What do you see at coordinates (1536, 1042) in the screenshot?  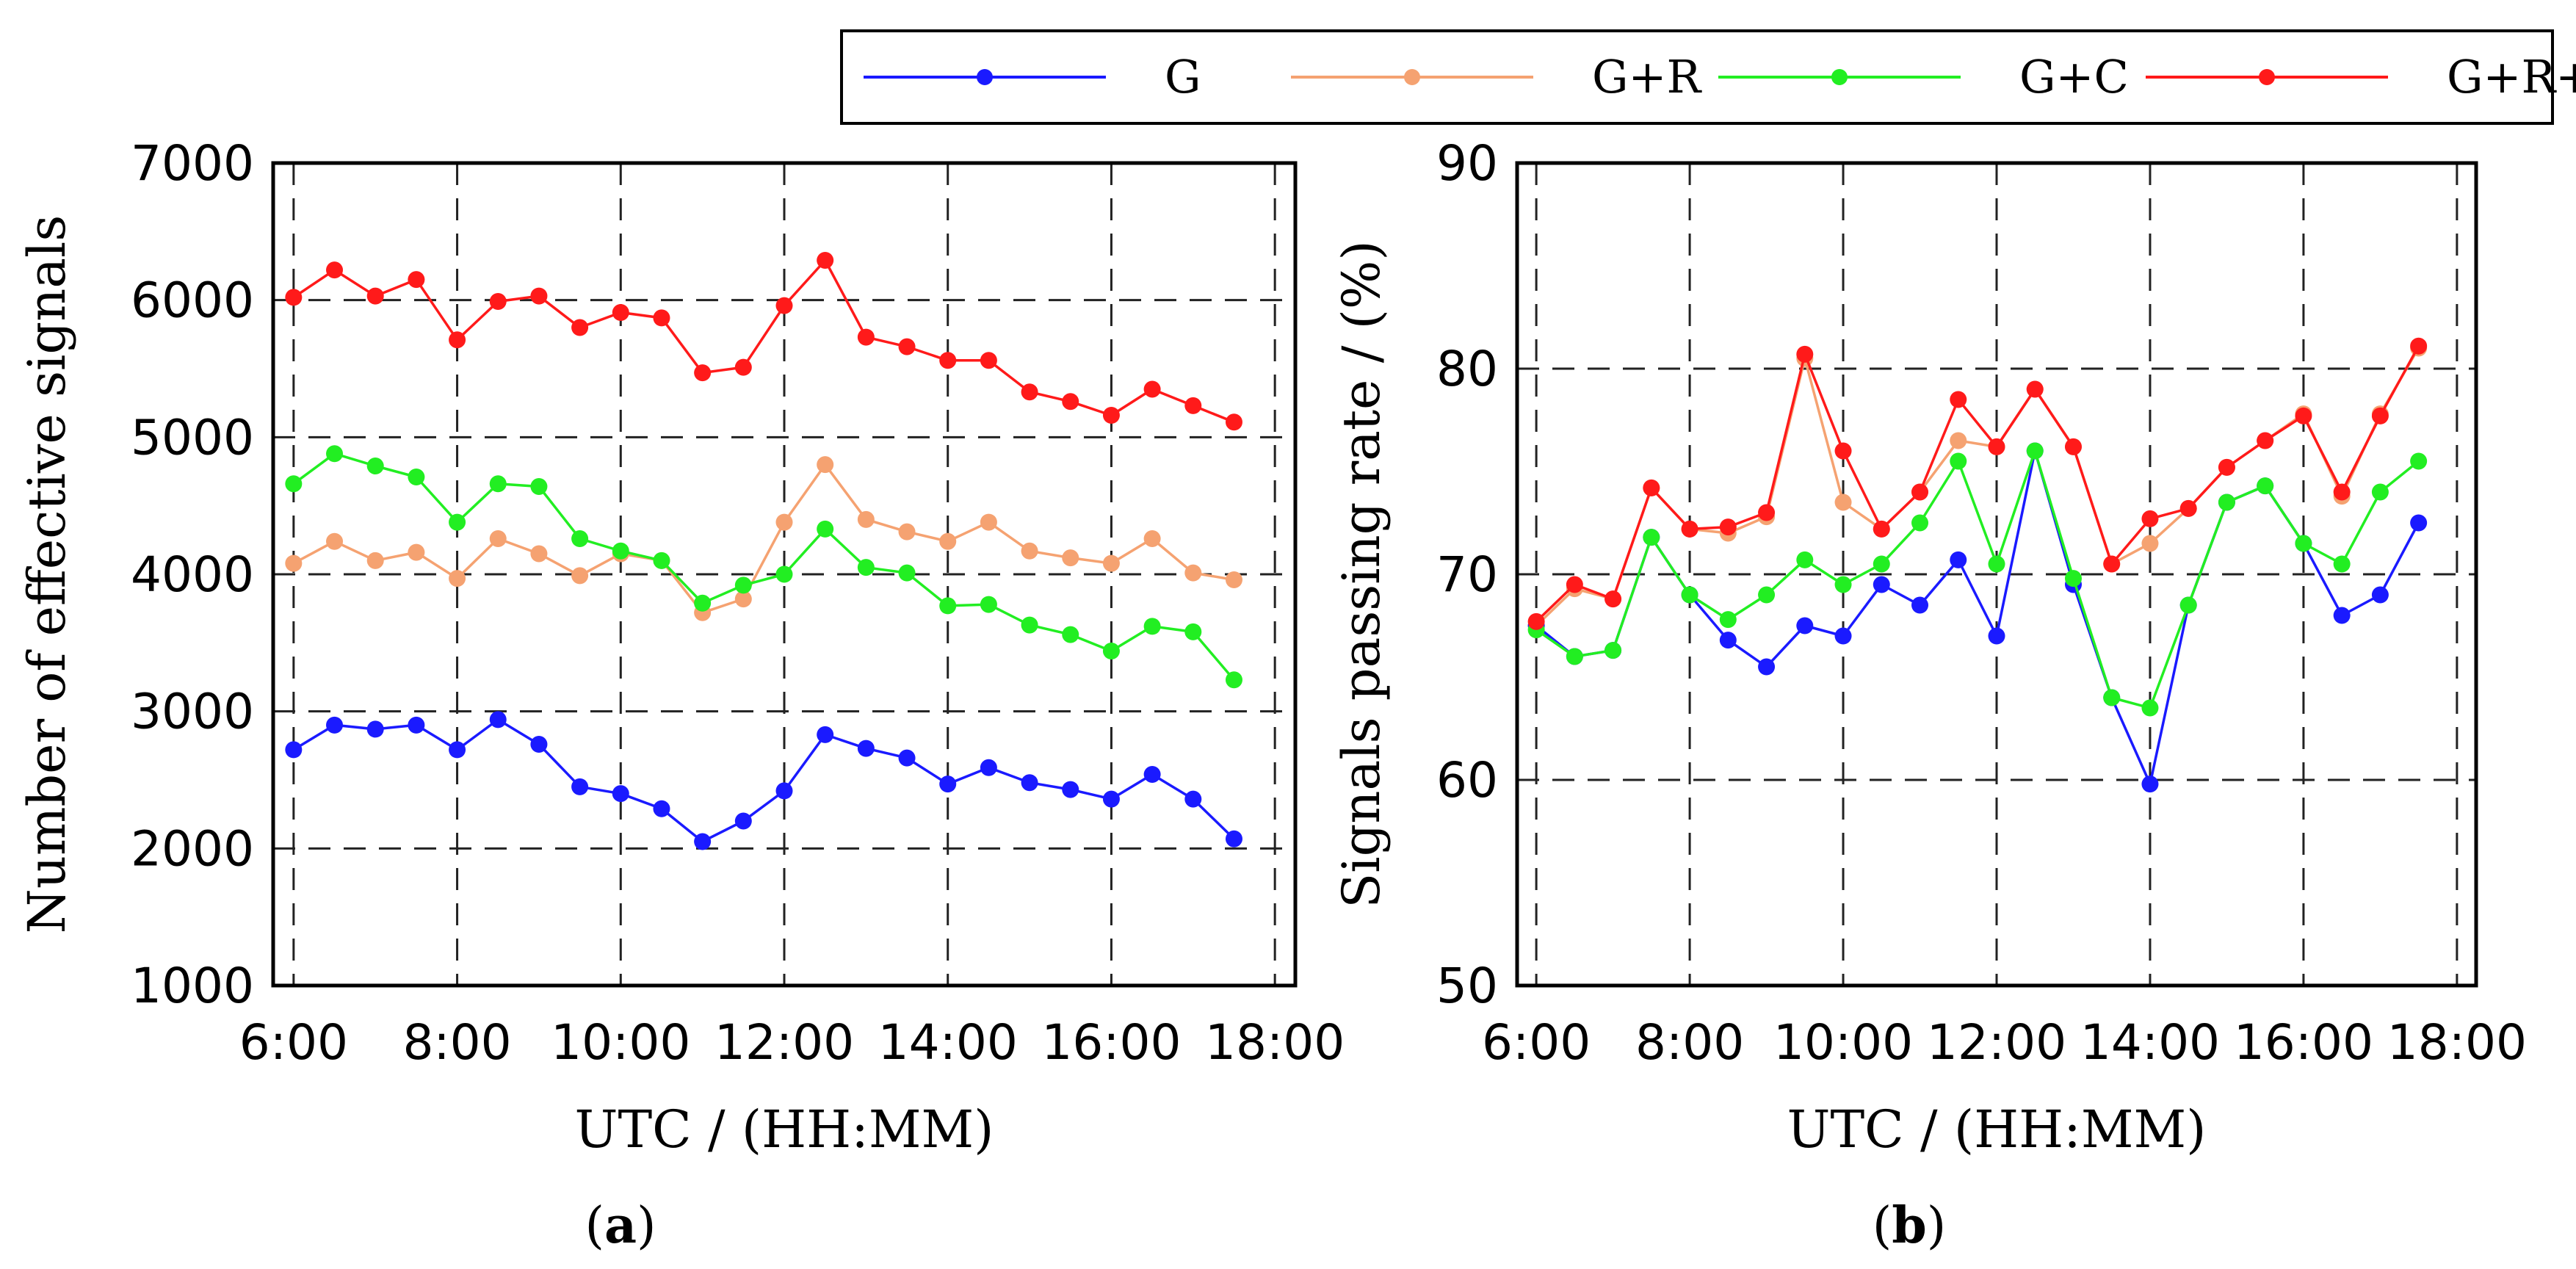 I see `x-tick-label-b: 6:00` at bounding box center [1536, 1042].